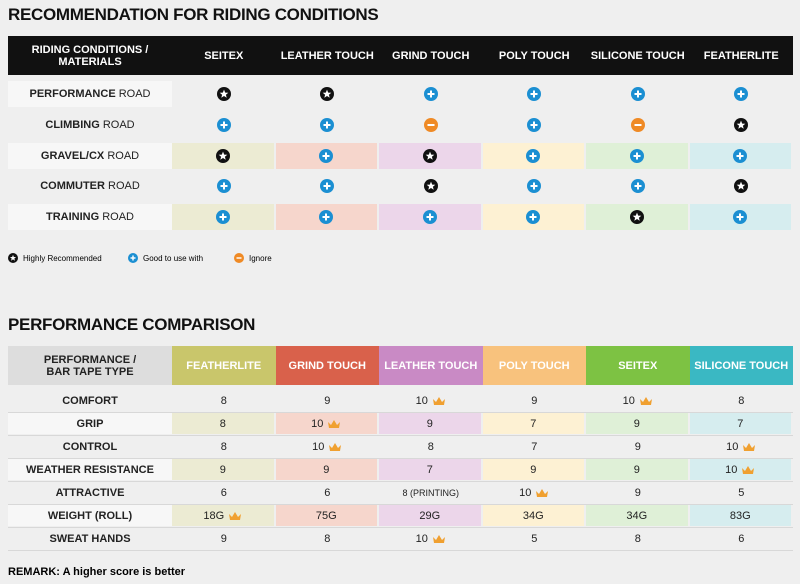  What do you see at coordinates (90, 400) in the screenshot?
I see `row-label: COMFORT` at bounding box center [90, 400].